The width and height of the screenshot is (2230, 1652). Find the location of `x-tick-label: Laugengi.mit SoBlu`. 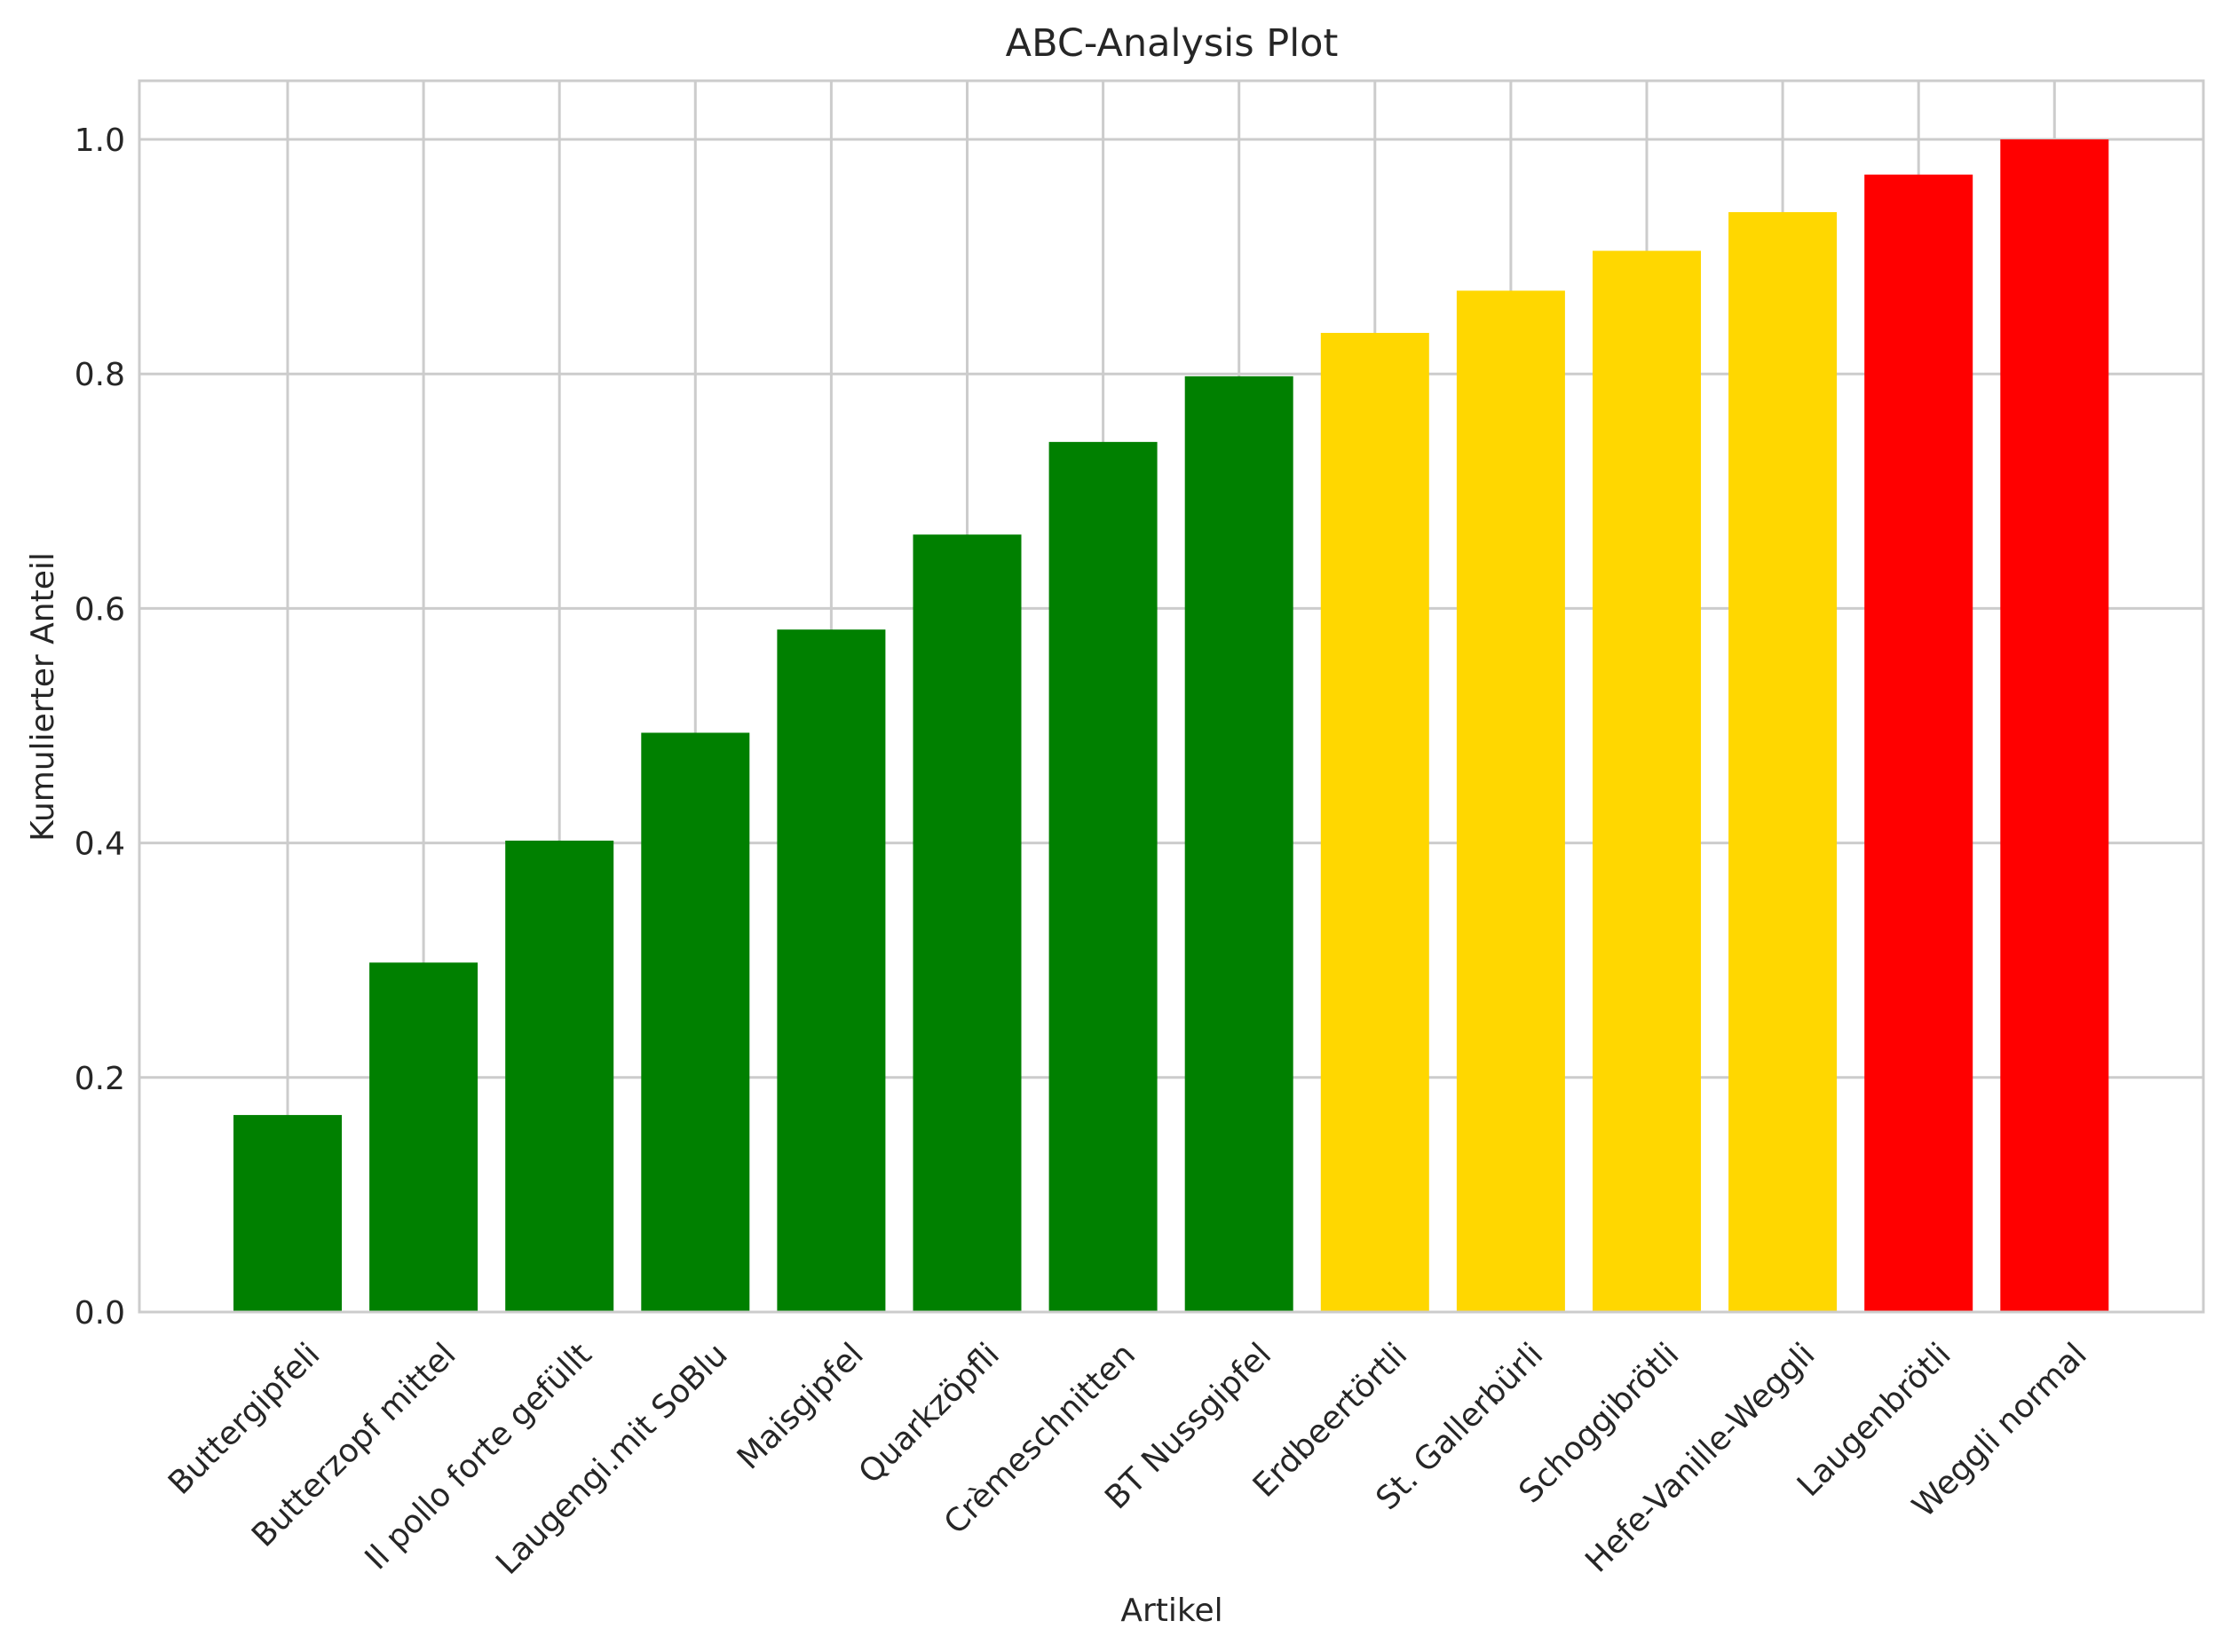

x-tick-label: Laugengi.mit SoBlu is located at coordinates (612, 1459).